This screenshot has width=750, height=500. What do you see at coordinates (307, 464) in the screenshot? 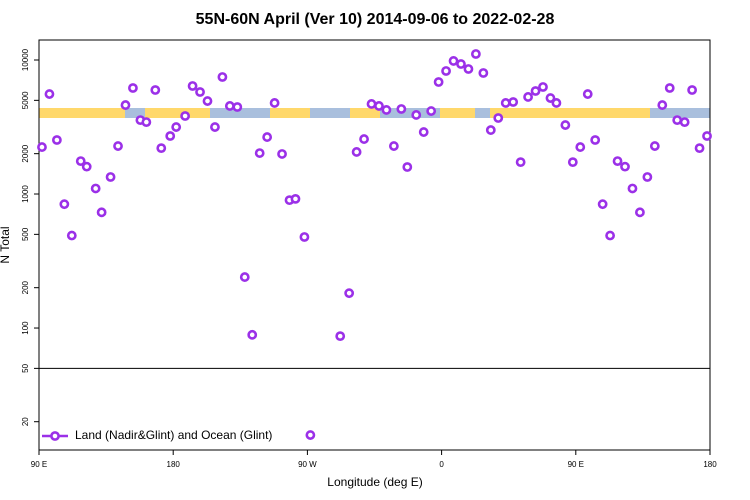
I see `x-tick-label: 90 W` at bounding box center [307, 464].